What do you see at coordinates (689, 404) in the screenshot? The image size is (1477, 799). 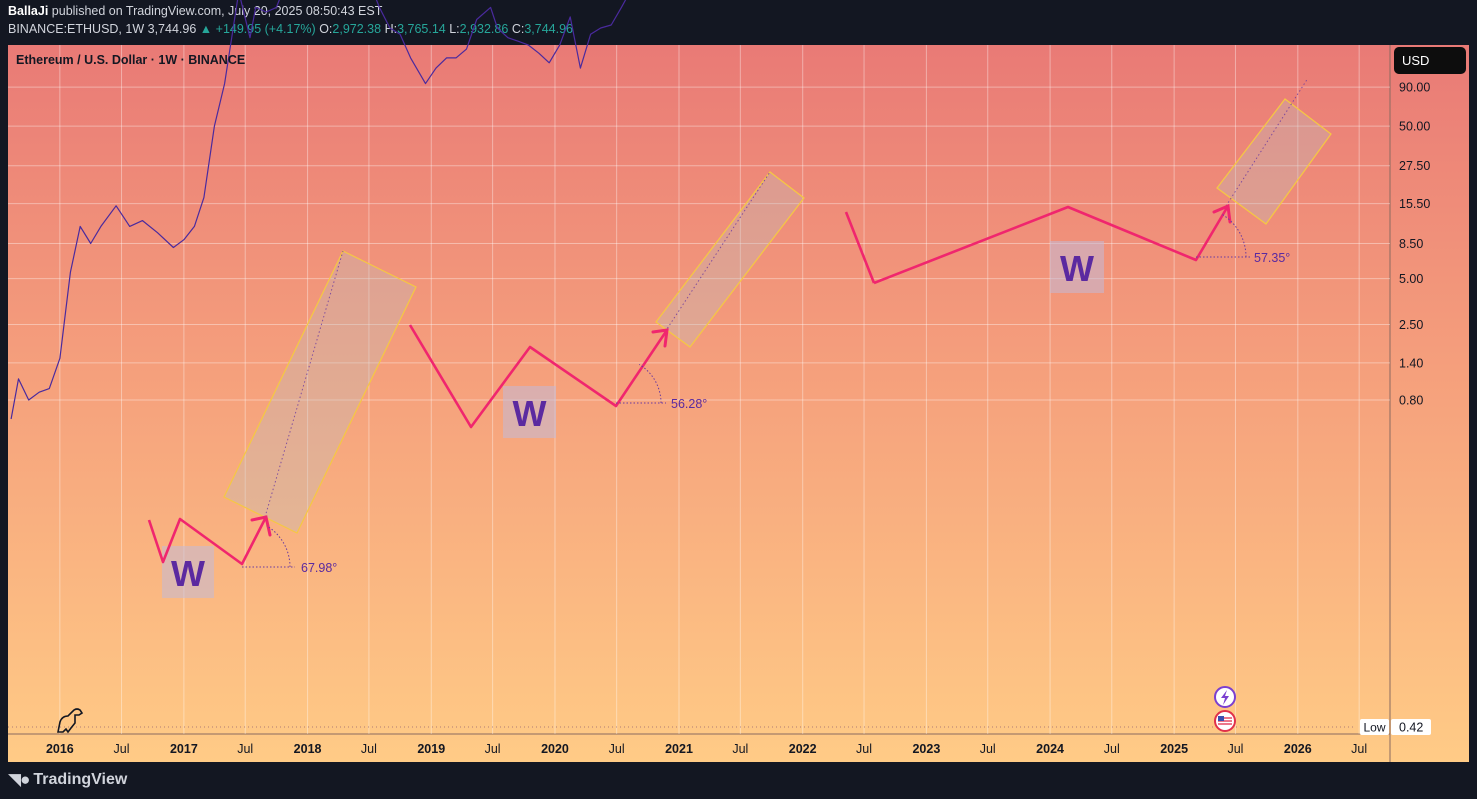 I see `angle-label: 56.28°` at bounding box center [689, 404].